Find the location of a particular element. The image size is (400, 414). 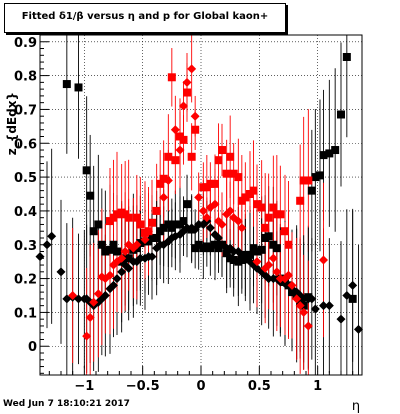

x-tick-label-4: 1 is located at coordinates (317, 386).